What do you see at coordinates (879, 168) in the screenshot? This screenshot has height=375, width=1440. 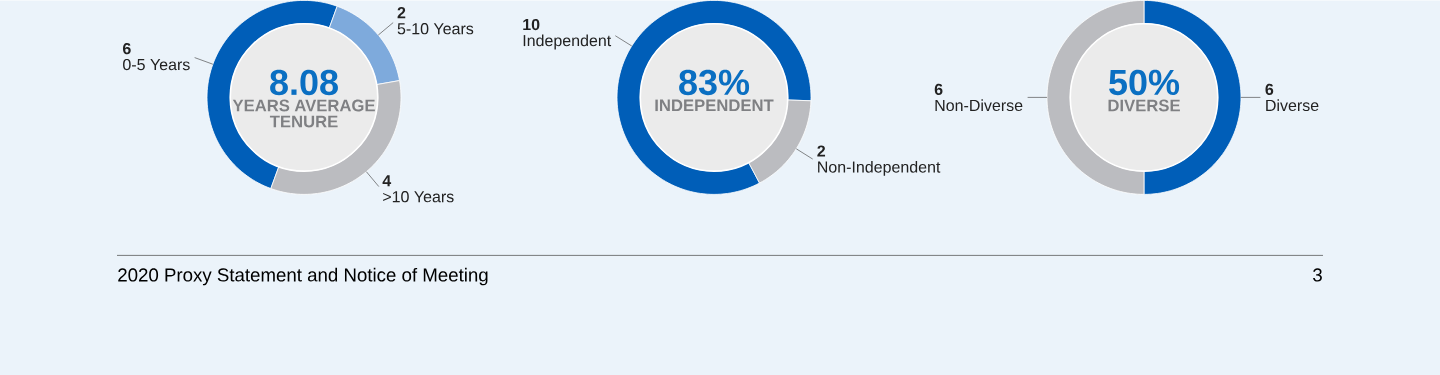 I see `slice-label: Non-Independent` at bounding box center [879, 168].